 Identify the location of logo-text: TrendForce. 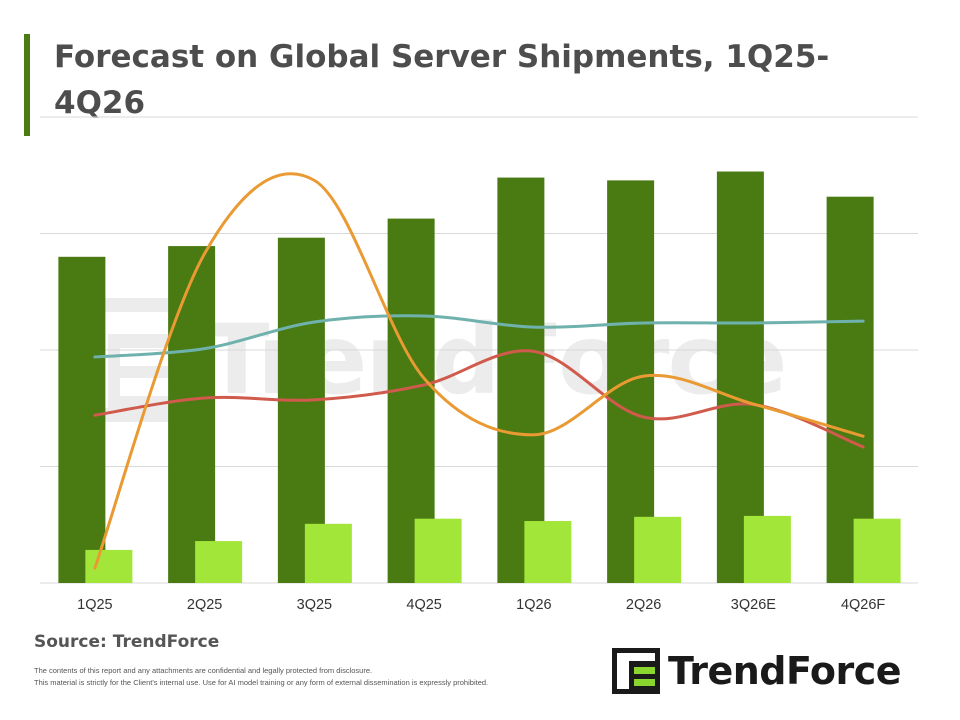
(785, 671).